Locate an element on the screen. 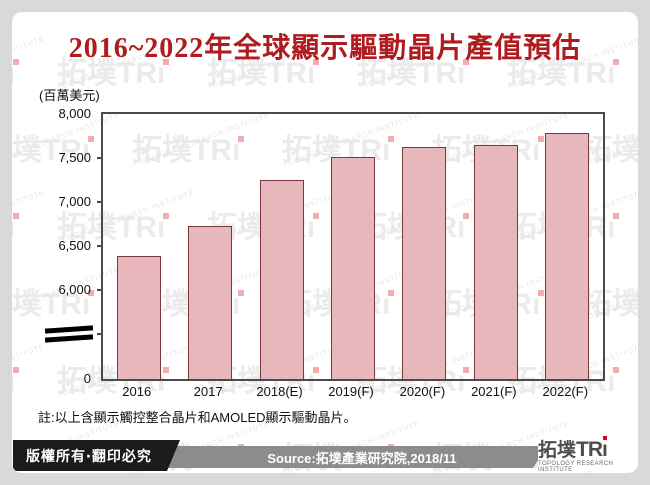 The width and height of the screenshot is (650, 485). tri-logo: 拓墣TRı TOPOLOGY RESEARCH INSTITUTE is located at coordinates (588, 454).